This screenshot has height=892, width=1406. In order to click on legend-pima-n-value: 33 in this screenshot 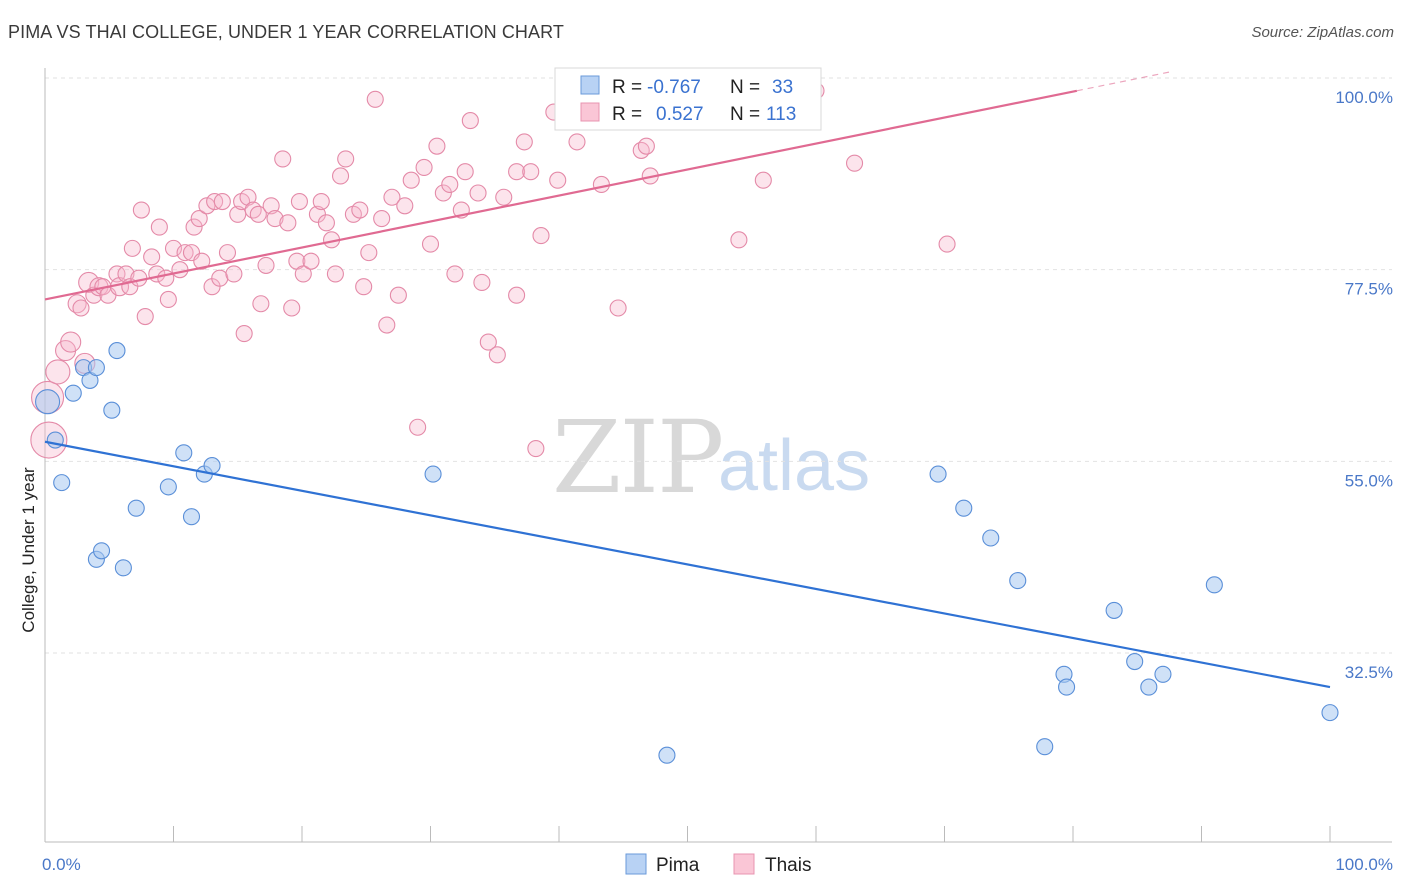, I will do `click(782, 87)`.